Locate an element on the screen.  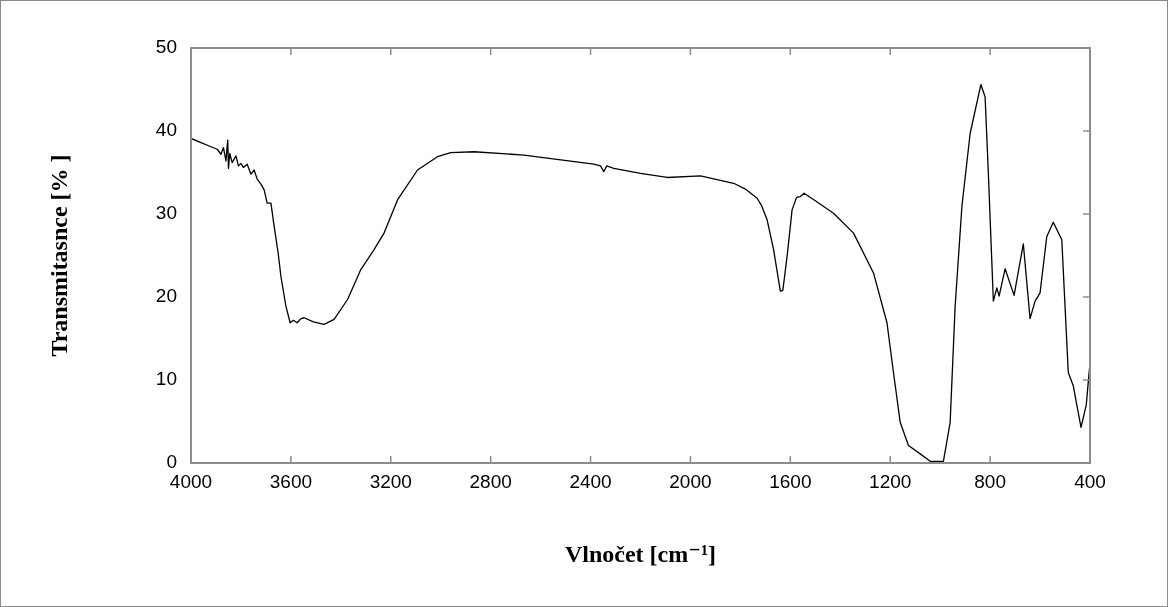
x-tick-label: 3600 is located at coordinates (291, 481).